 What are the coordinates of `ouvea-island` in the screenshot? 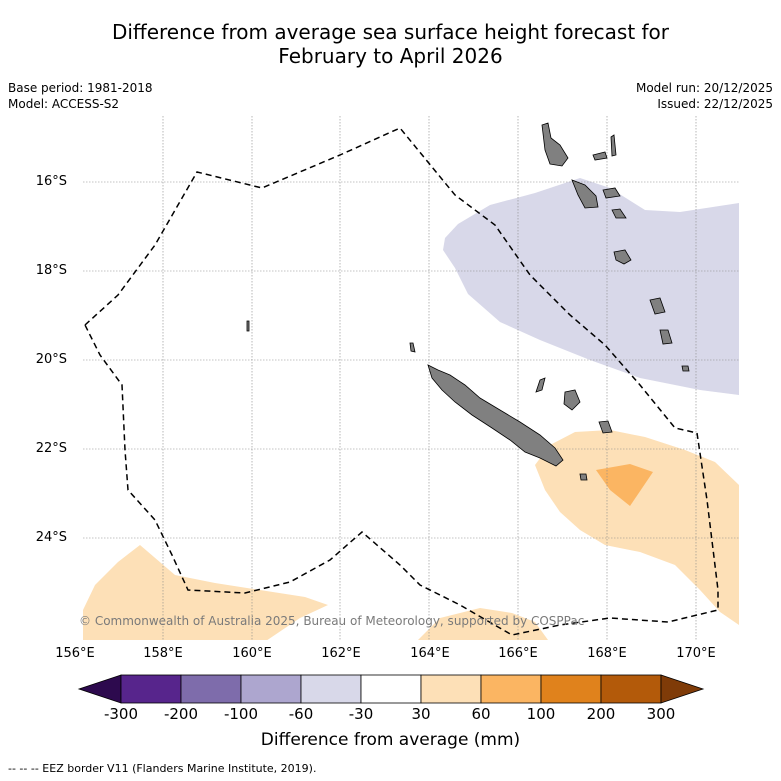 It's located at (540, 385).